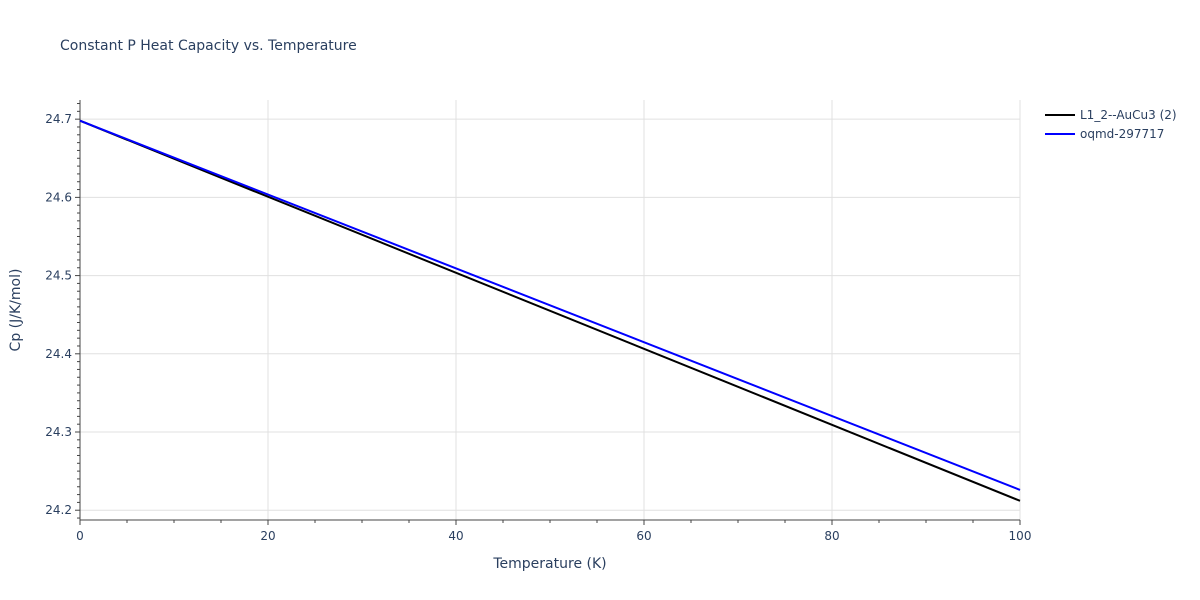  Describe the element at coordinates (58, 354) in the screenshot. I see `y-tick-label: 24.4` at that location.